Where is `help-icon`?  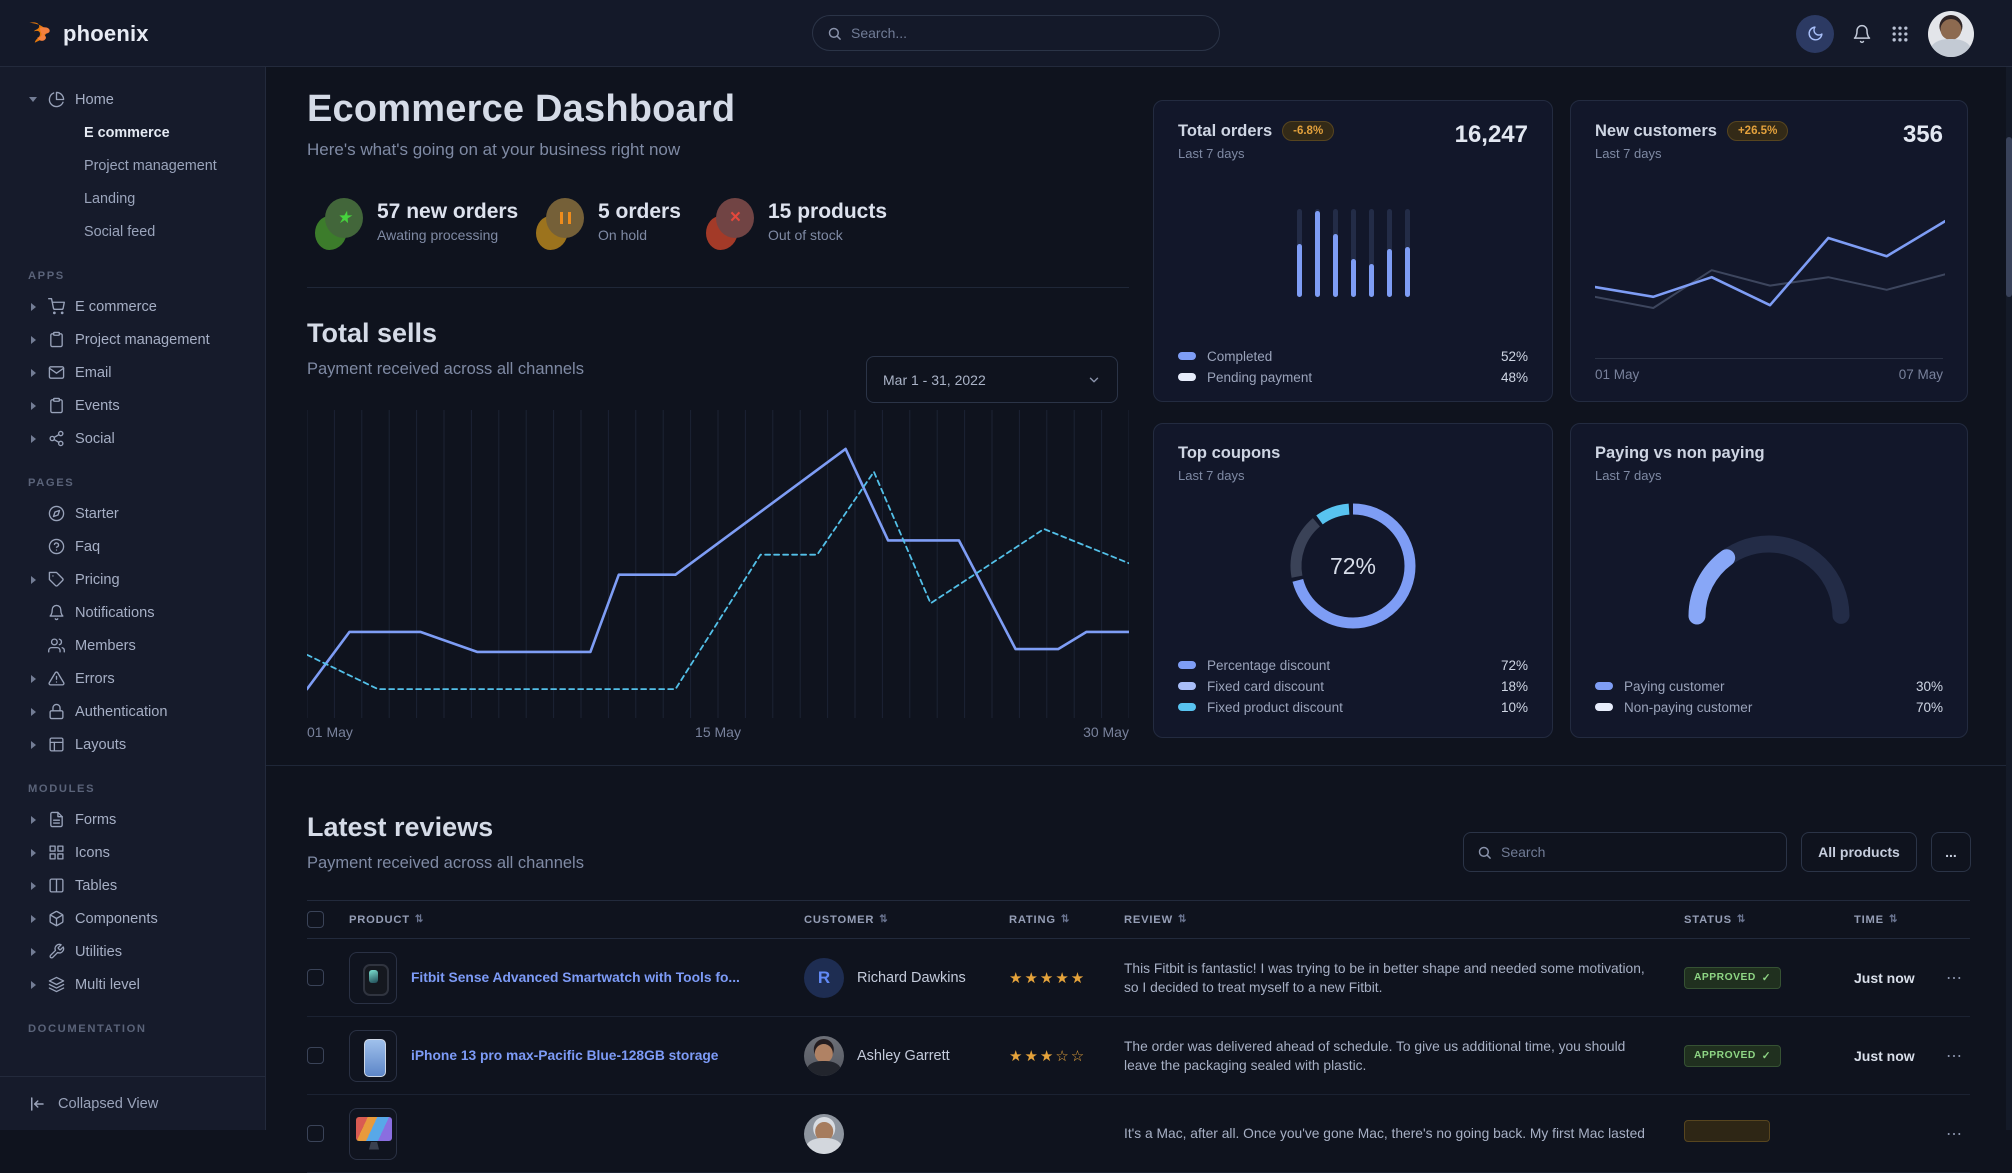
help-icon is located at coordinates (56, 546).